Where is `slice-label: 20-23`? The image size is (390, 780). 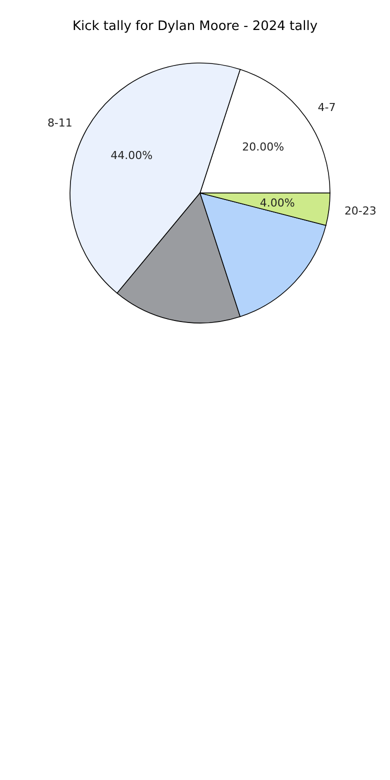 slice-label: 20-23 is located at coordinates (360, 211).